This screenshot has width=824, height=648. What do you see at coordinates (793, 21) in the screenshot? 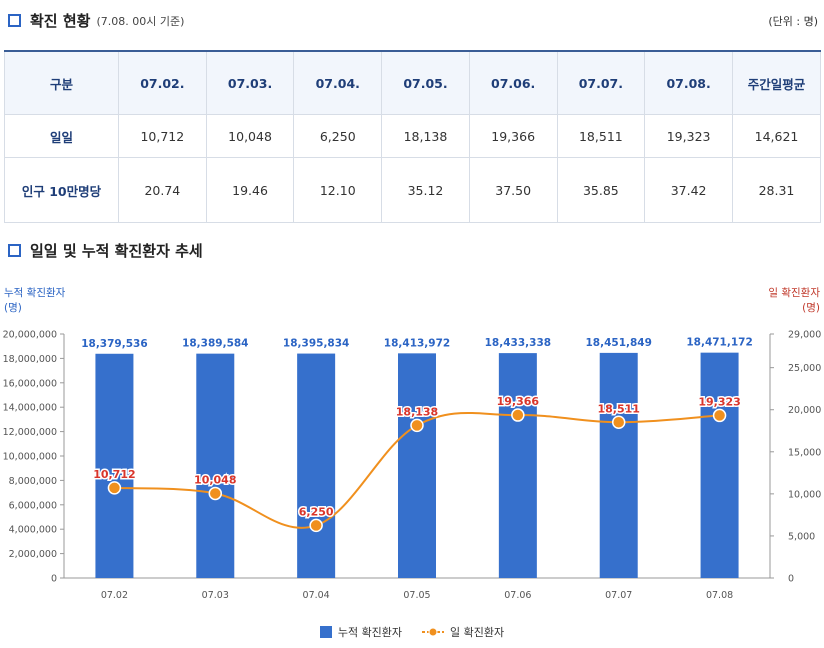
I see `unit-label: (단위 : 명)` at bounding box center [793, 21].